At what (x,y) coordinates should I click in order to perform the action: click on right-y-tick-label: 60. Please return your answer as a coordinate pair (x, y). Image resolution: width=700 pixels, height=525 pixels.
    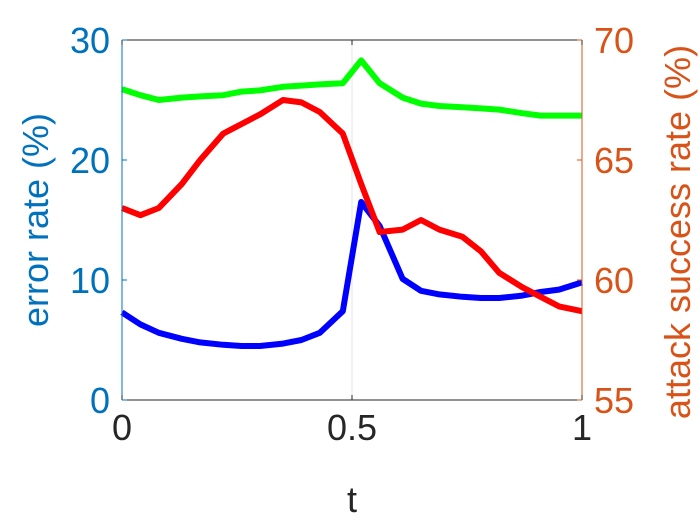
    Looking at the image, I should click on (614, 280).